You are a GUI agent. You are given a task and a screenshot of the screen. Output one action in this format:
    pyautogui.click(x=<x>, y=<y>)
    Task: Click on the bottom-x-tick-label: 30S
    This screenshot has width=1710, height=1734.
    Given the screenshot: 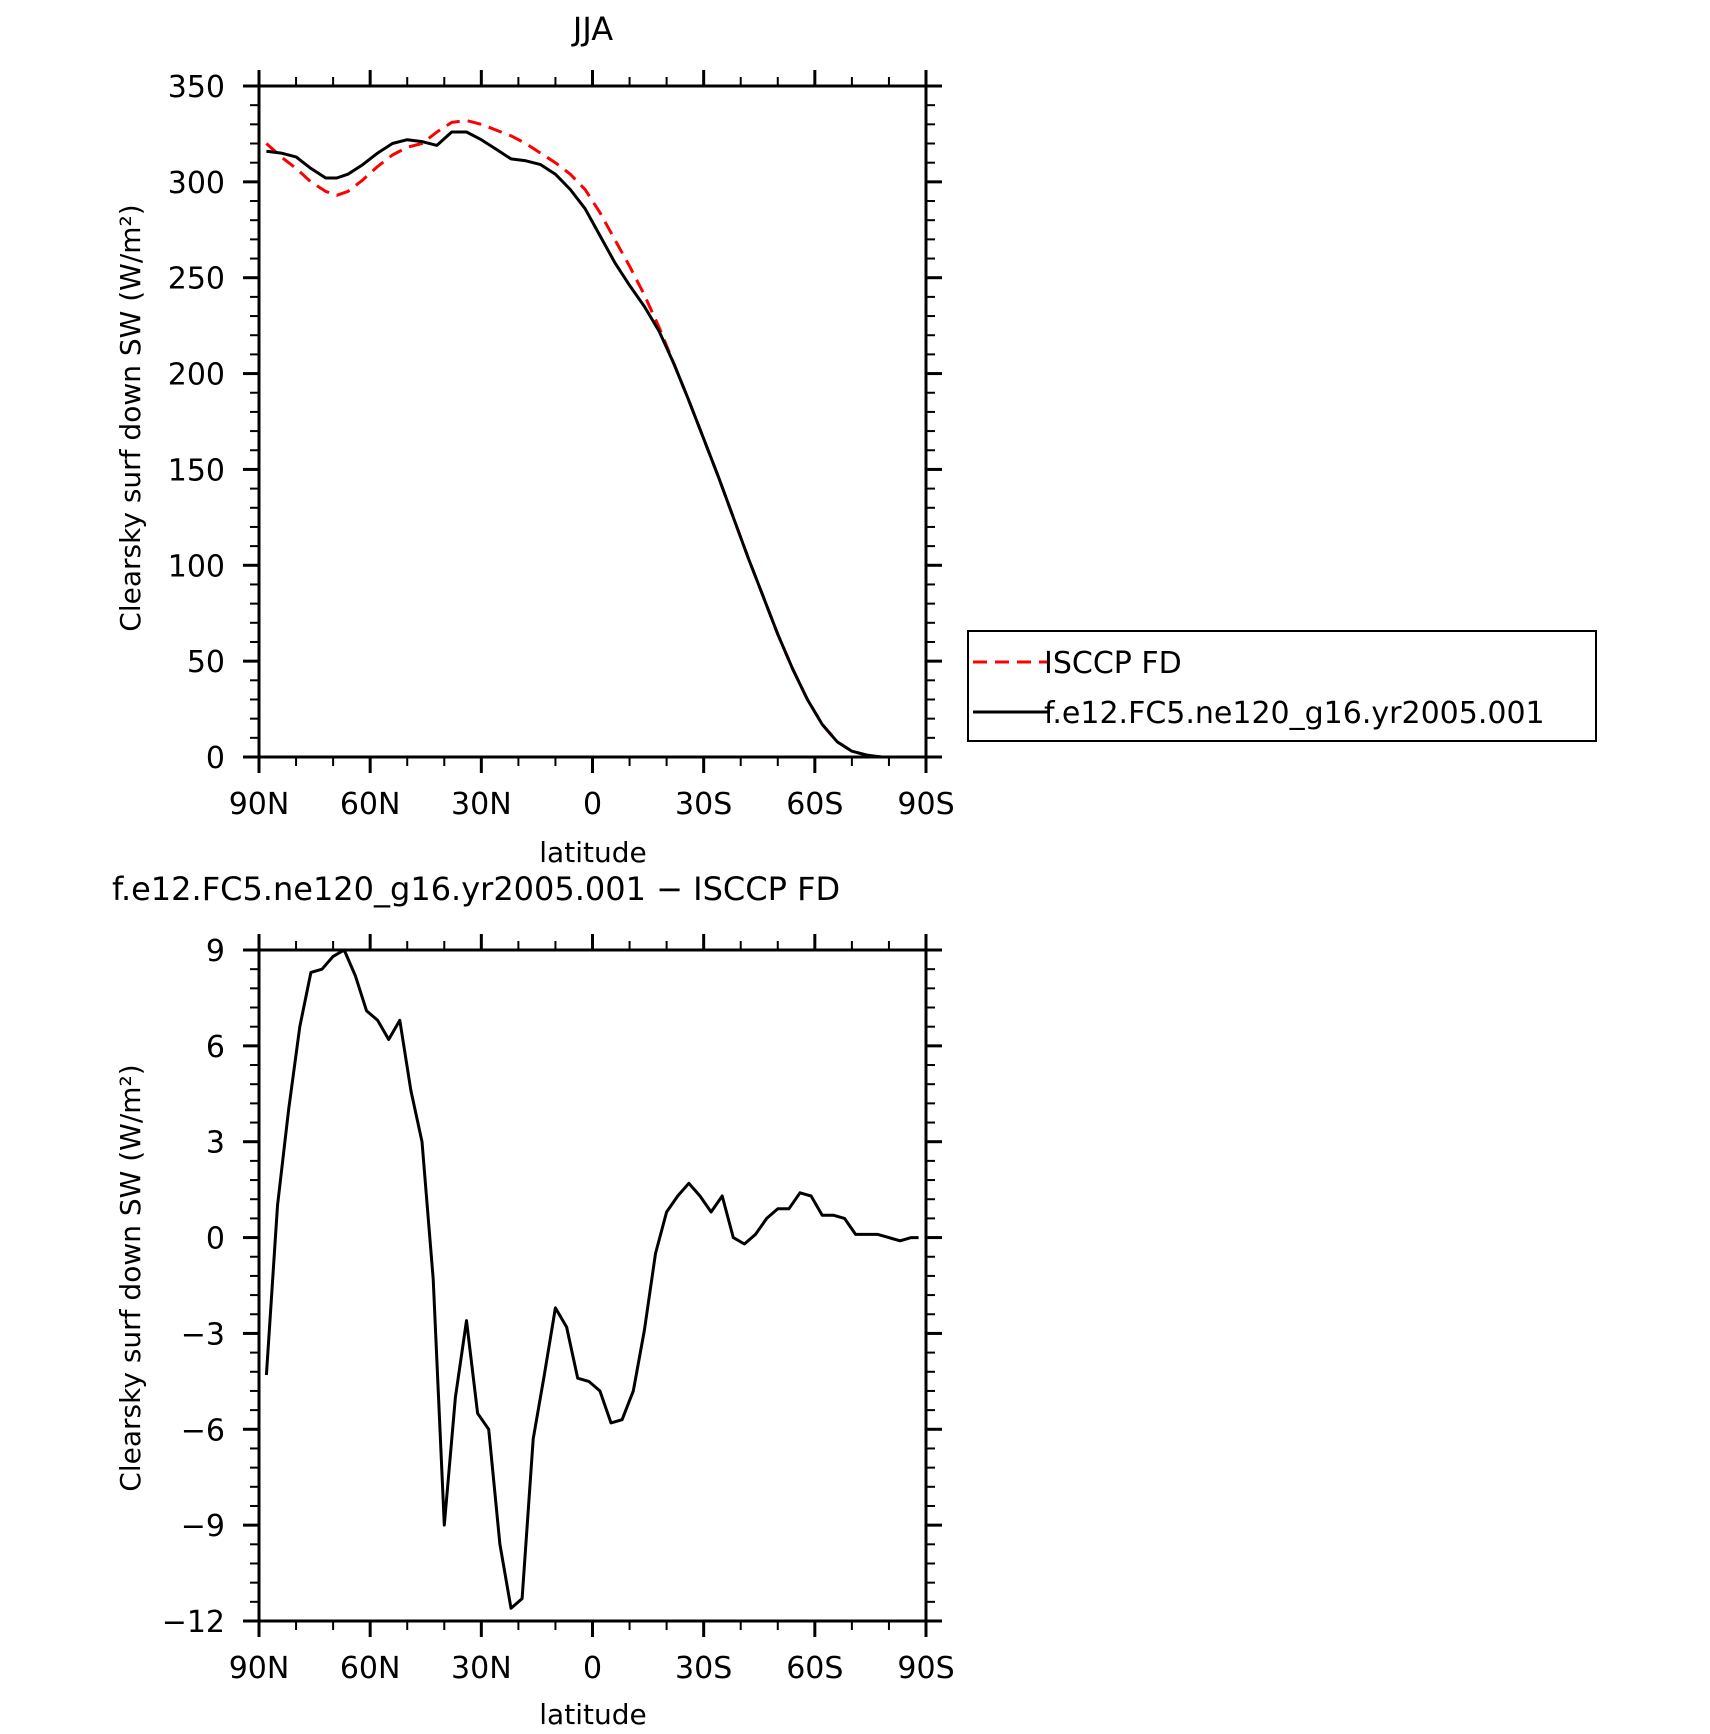 What is the action you would take?
    pyautogui.click(x=703, y=1668)
    